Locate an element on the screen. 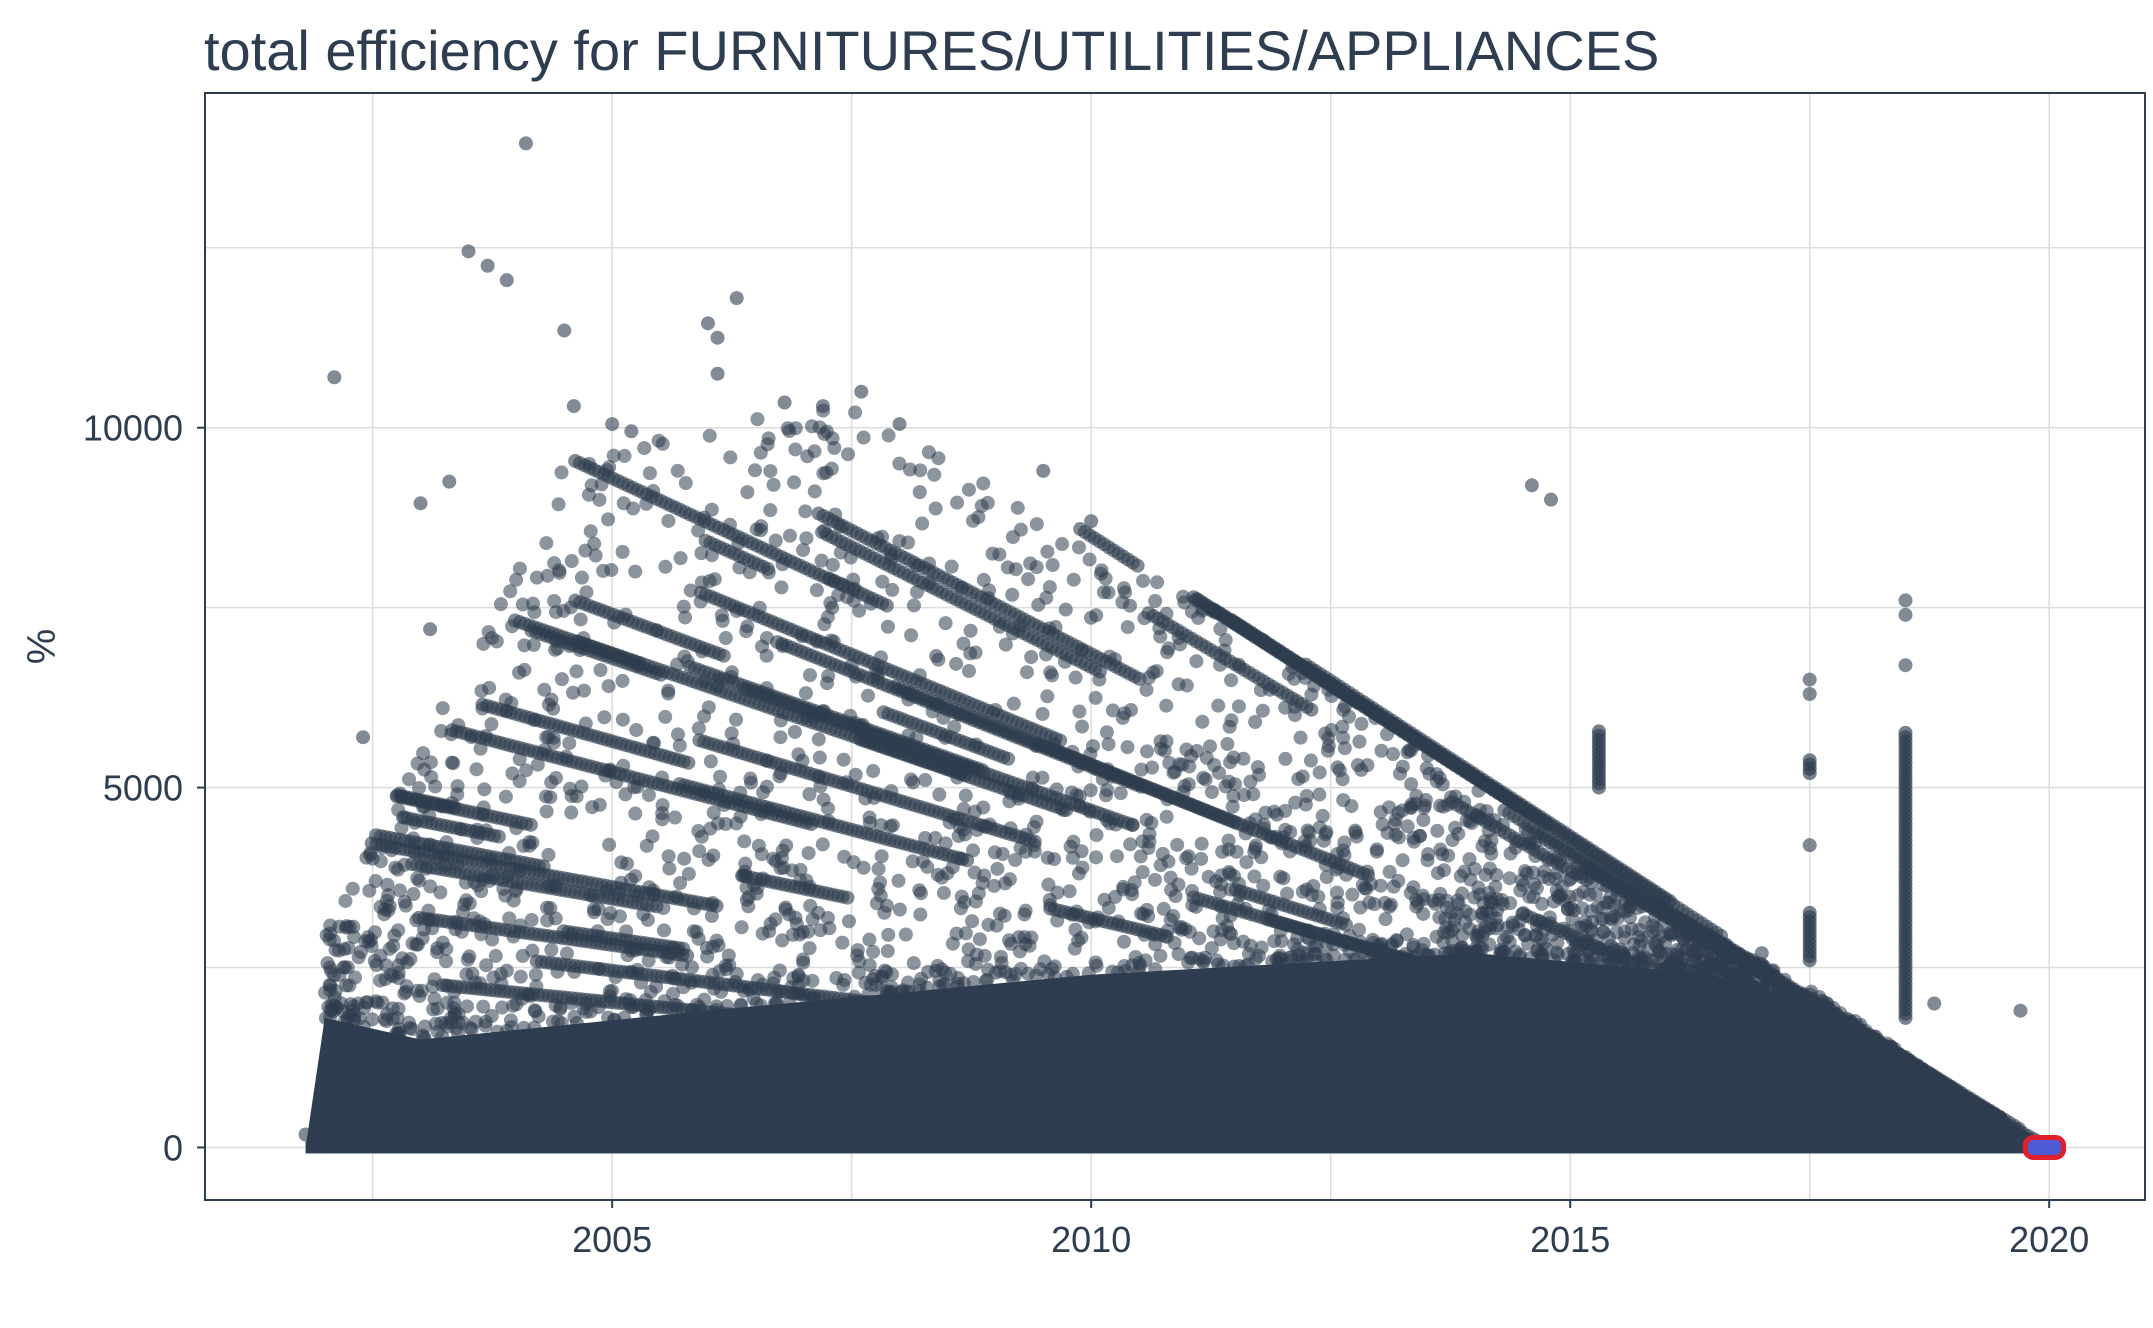  dense-point-band is located at coordinates (1182, 1050).